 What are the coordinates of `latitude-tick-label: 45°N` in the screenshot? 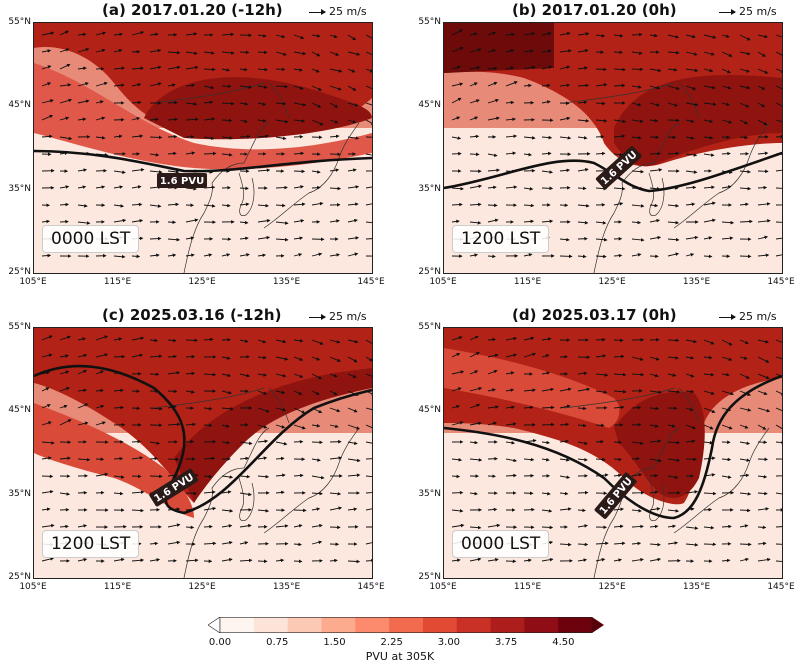 It's located at (19, 105).